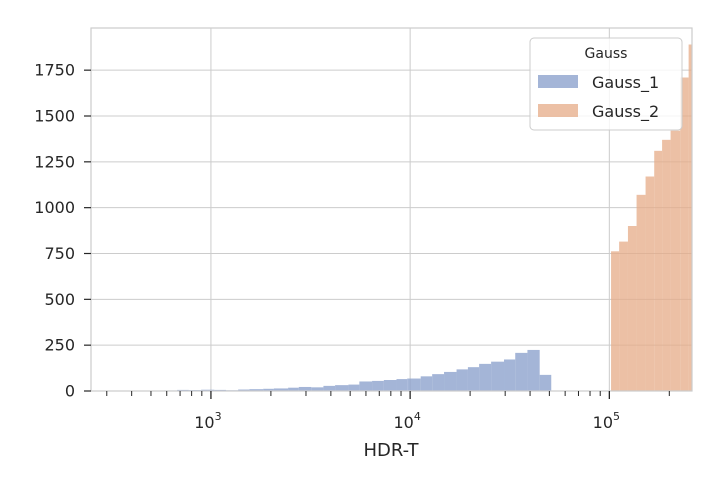 The image size is (720, 480). I want to click on legend-label-gauss-2: Gauss_2, so click(625, 112).